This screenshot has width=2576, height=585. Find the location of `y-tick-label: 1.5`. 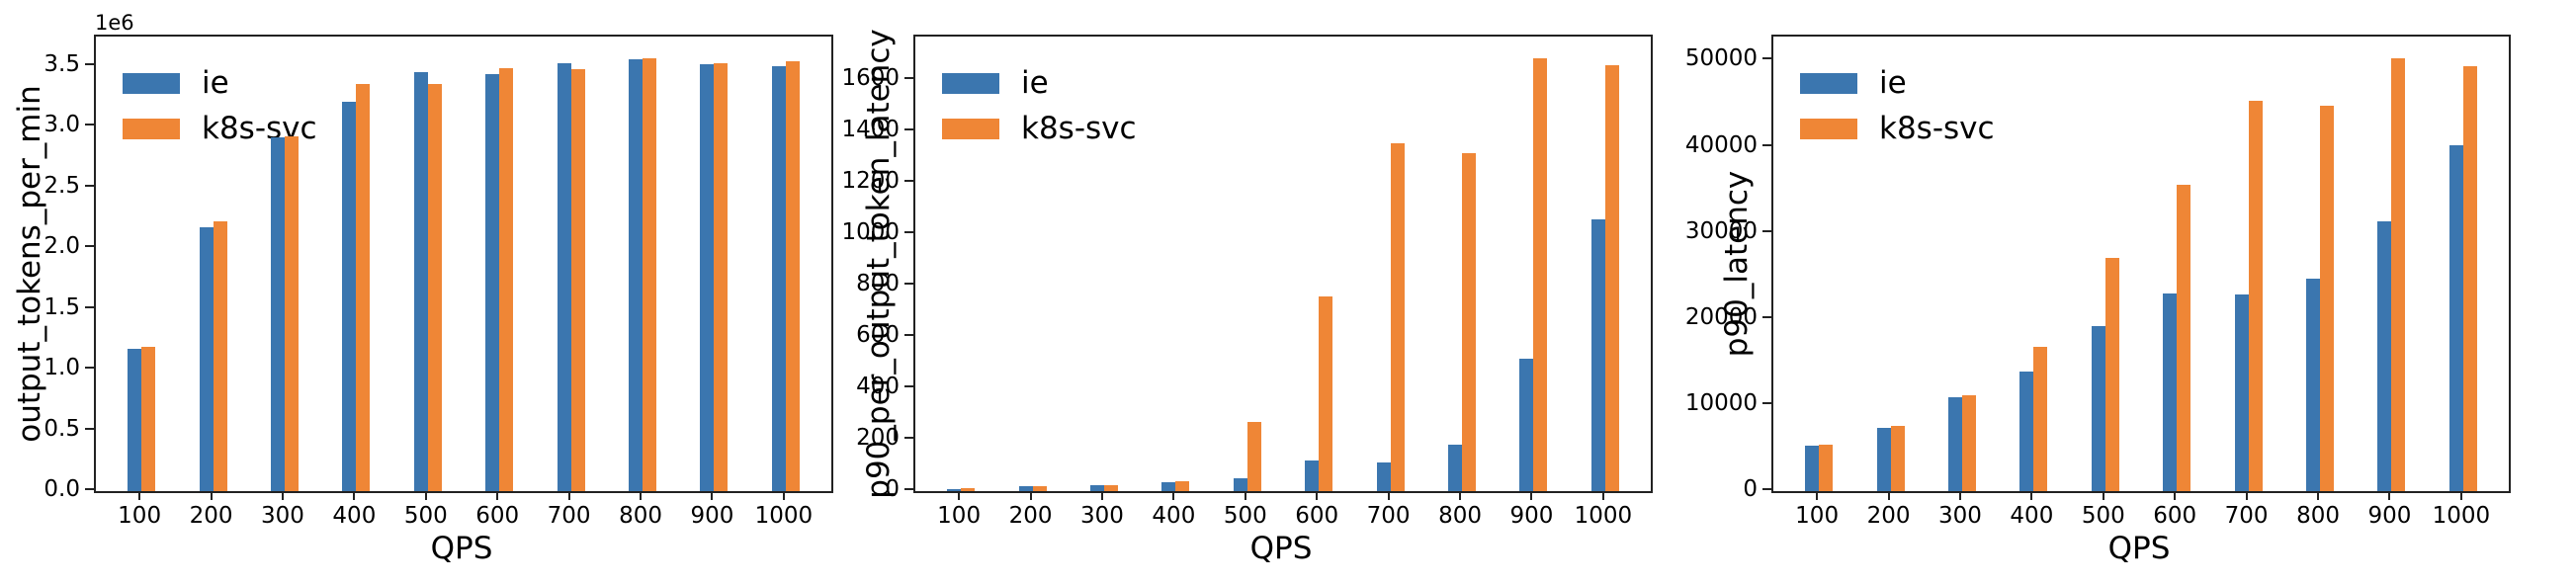

y-tick-label: 1.5 is located at coordinates (61, 306).